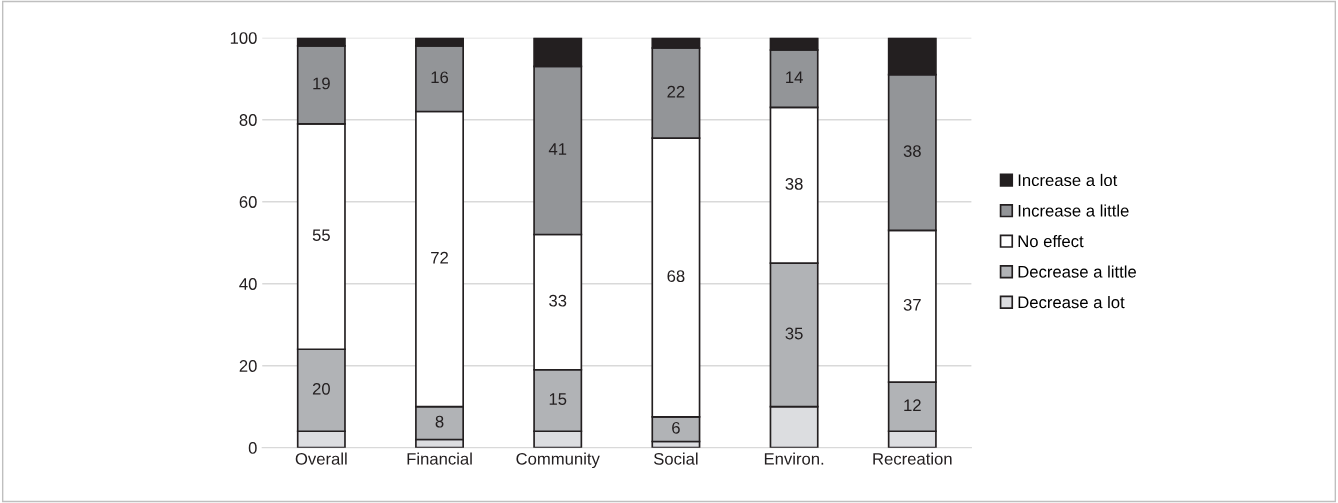  Describe the element at coordinates (321, 83) in the screenshot. I see `data-label: 19` at that location.